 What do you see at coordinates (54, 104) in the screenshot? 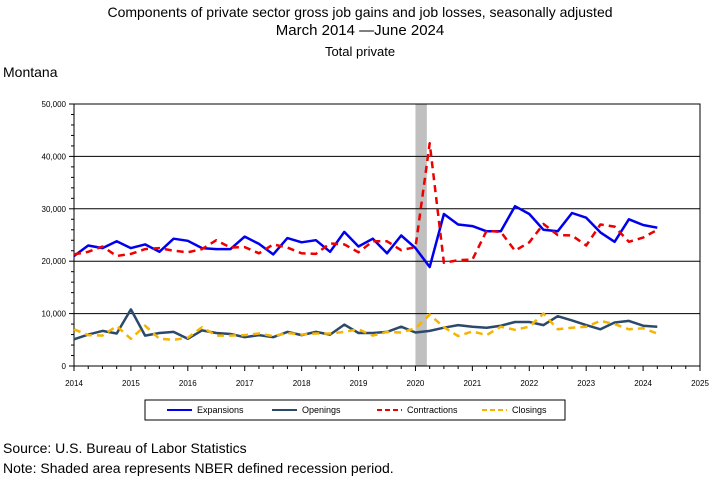
I see `y-tick-label: 50,000` at bounding box center [54, 104].